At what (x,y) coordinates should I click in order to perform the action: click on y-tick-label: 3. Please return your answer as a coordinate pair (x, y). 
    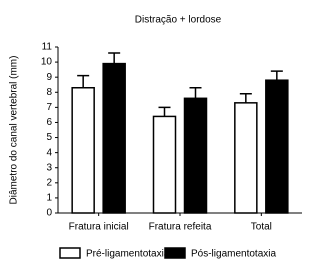
    Looking at the image, I should click on (49, 167).